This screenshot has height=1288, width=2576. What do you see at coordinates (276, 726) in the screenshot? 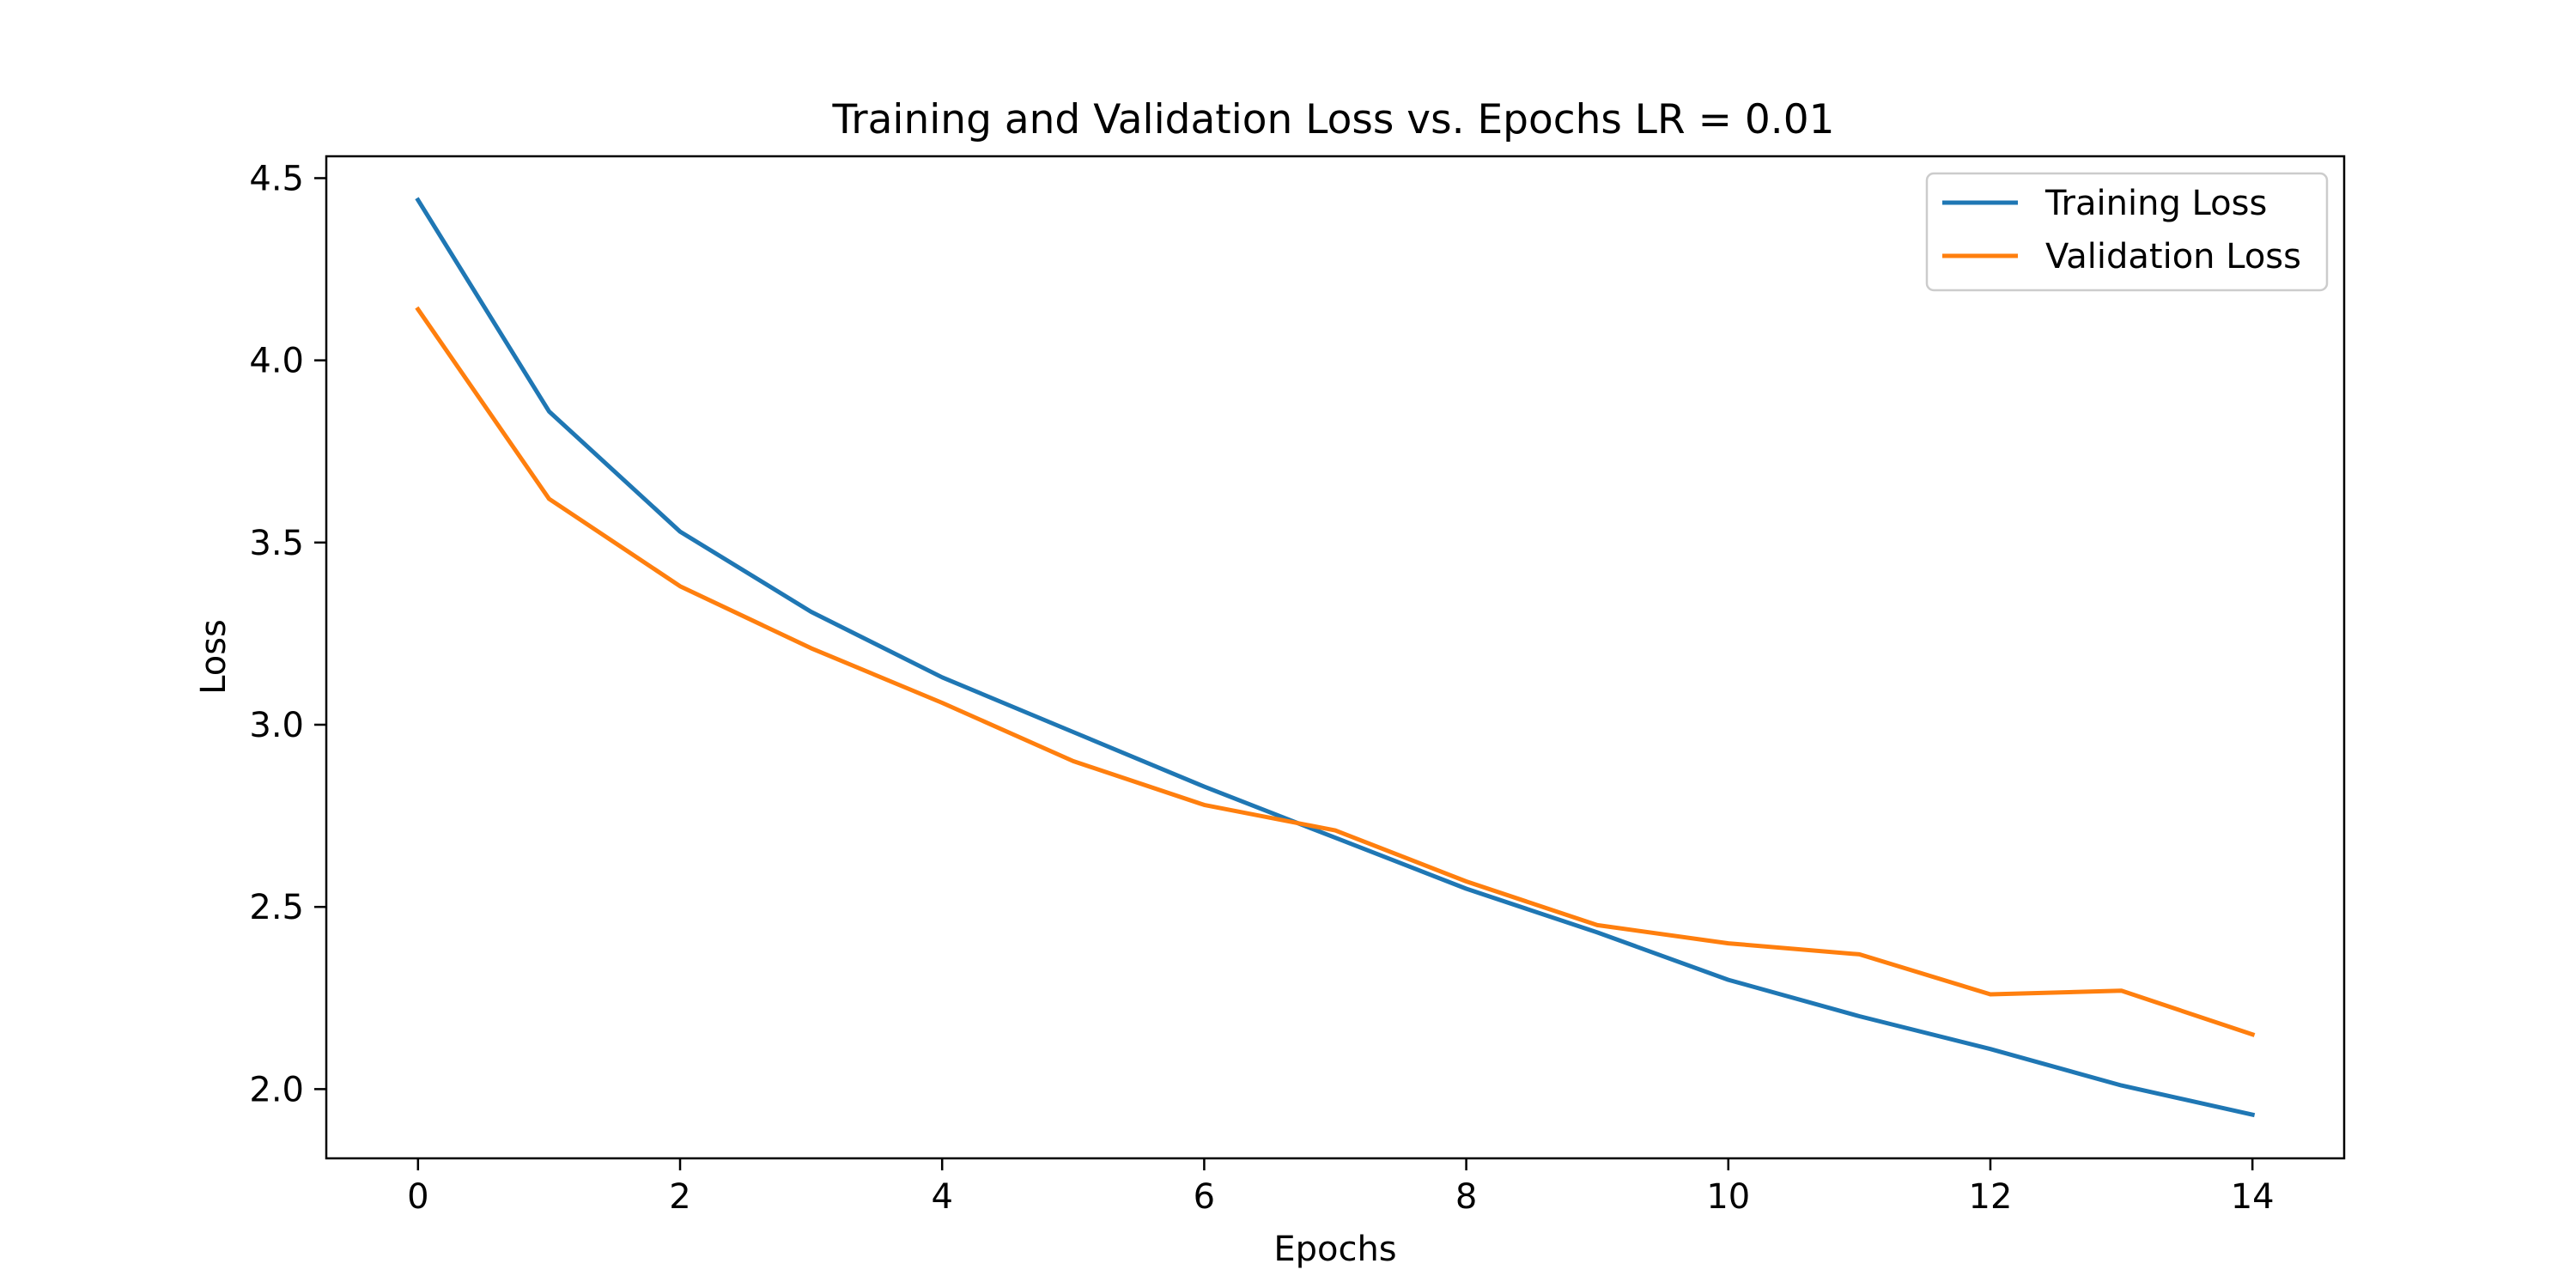
I see `y-tick-label: 3.0` at bounding box center [276, 726].